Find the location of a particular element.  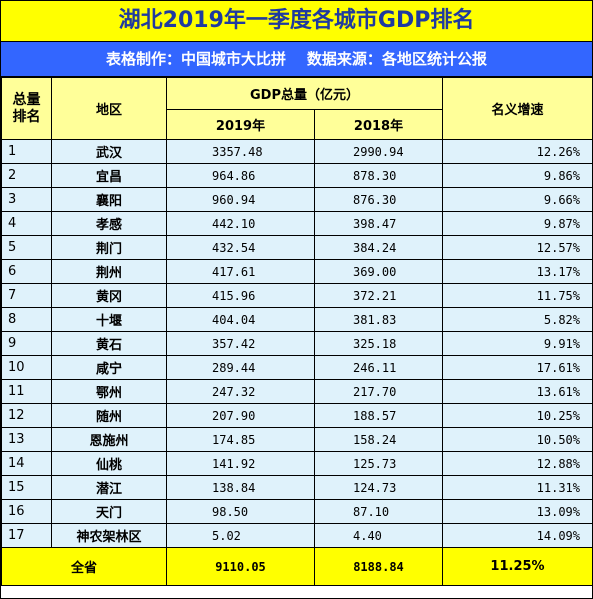

table-row: 3 襄阳 960.94 876.30 9.66% is located at coordinates (297, 199).